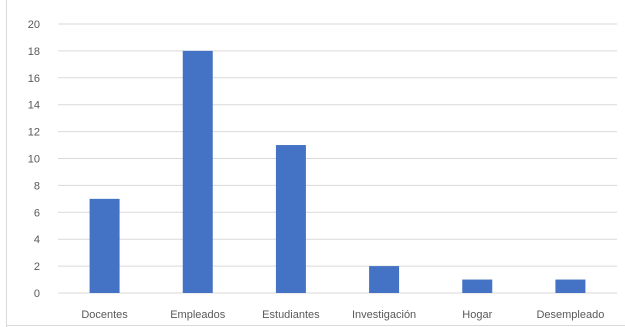 This screenshot has height=327, width=625. What do you see at coordinates (37, 186) in the screenshot?
I see `y-tick-label: 8` at bounding box center [37, 186].